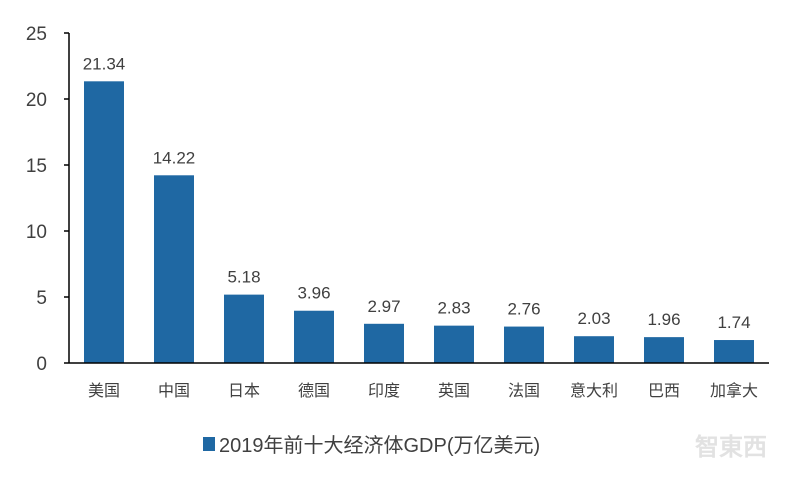 This screenshot has height=477, width=800. Describe the element at coordinates (313, 293) in the screenshot. I see `data-label: 3.96` at that location.